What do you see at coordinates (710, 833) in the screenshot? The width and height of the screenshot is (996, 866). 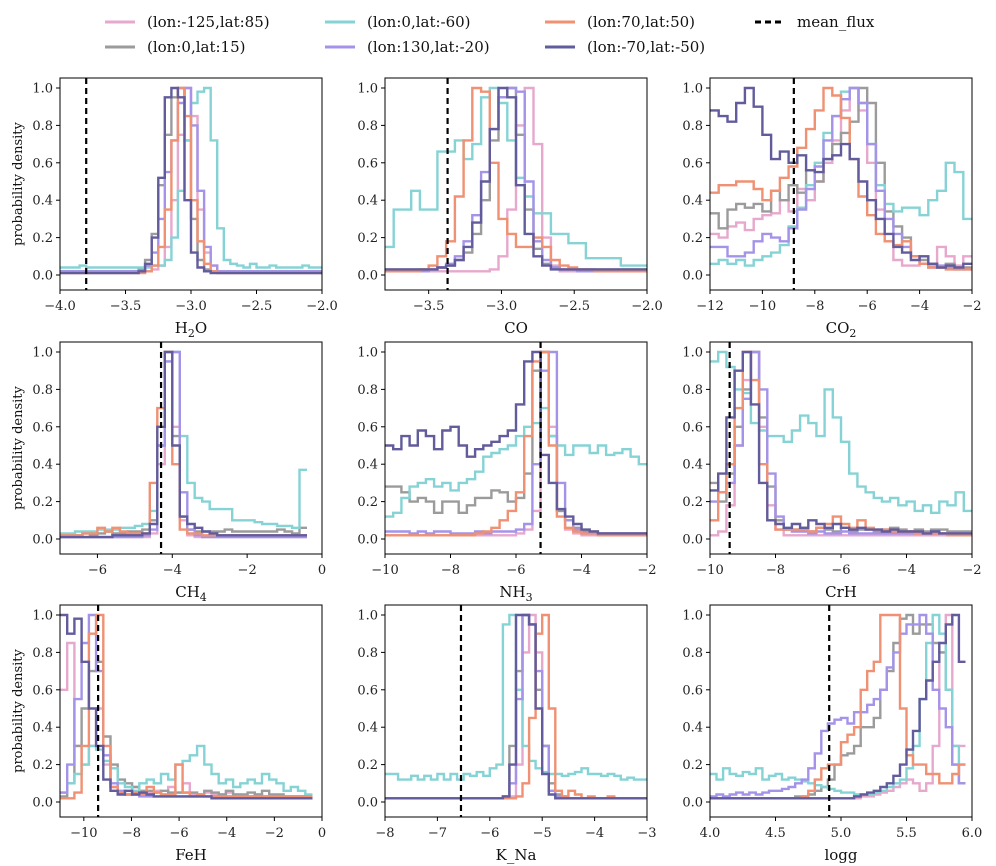 I see `x-tick-label: 4.0` at bounding box center [710, 833].